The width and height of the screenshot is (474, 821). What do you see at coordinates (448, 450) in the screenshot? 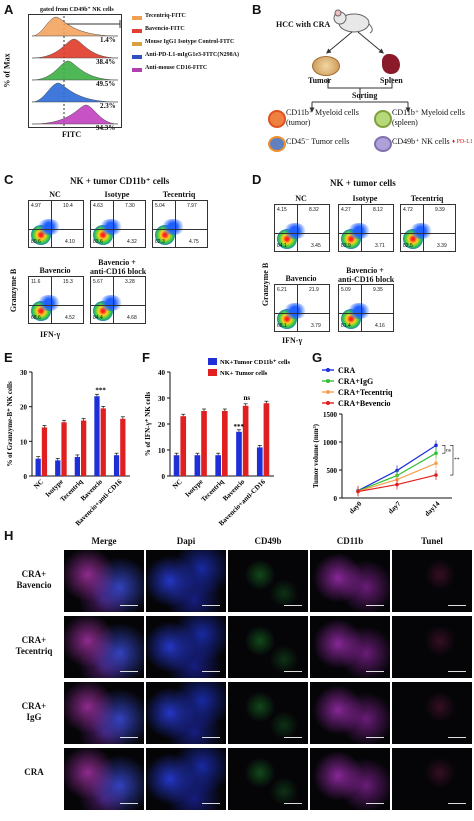
I see `significance-label: ns` at bounding box center [448, 450].